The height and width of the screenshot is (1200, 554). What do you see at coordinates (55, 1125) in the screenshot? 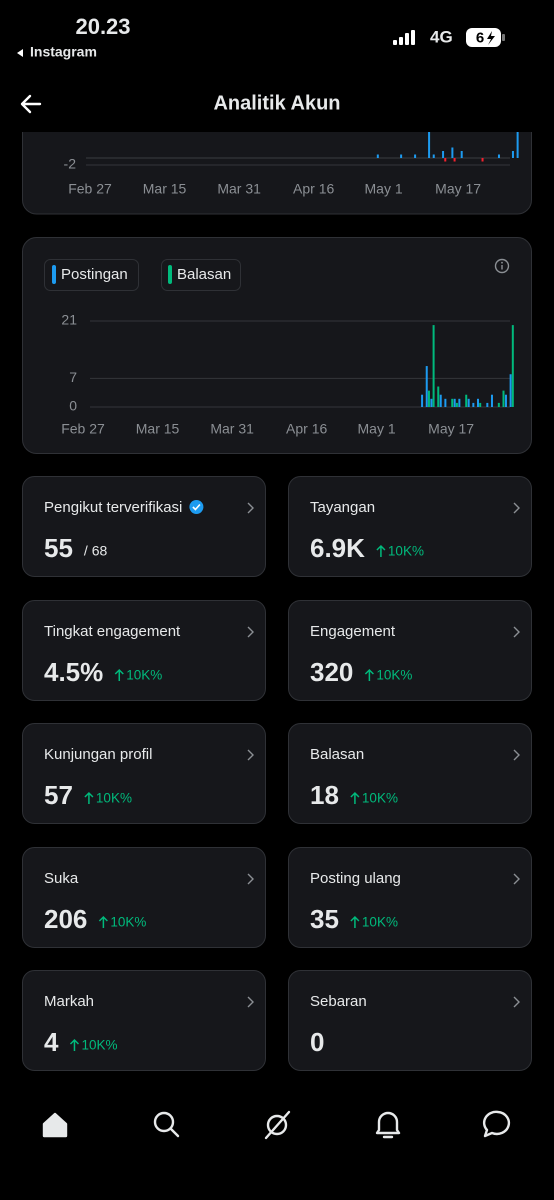
I see `nav-home` at bounding box center [55, 1125].